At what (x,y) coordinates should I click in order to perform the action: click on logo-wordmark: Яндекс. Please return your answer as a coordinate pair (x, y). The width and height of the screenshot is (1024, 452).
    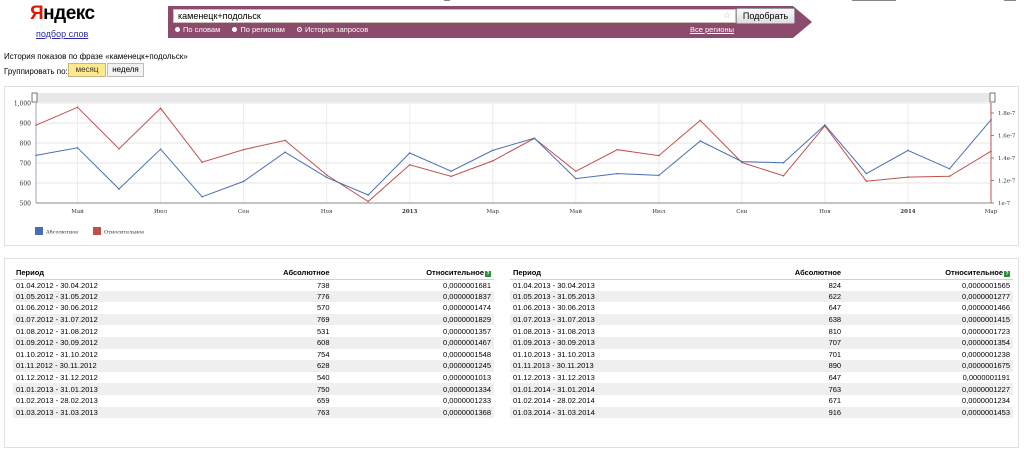
    Looking at the image, I should click on (62, 13).